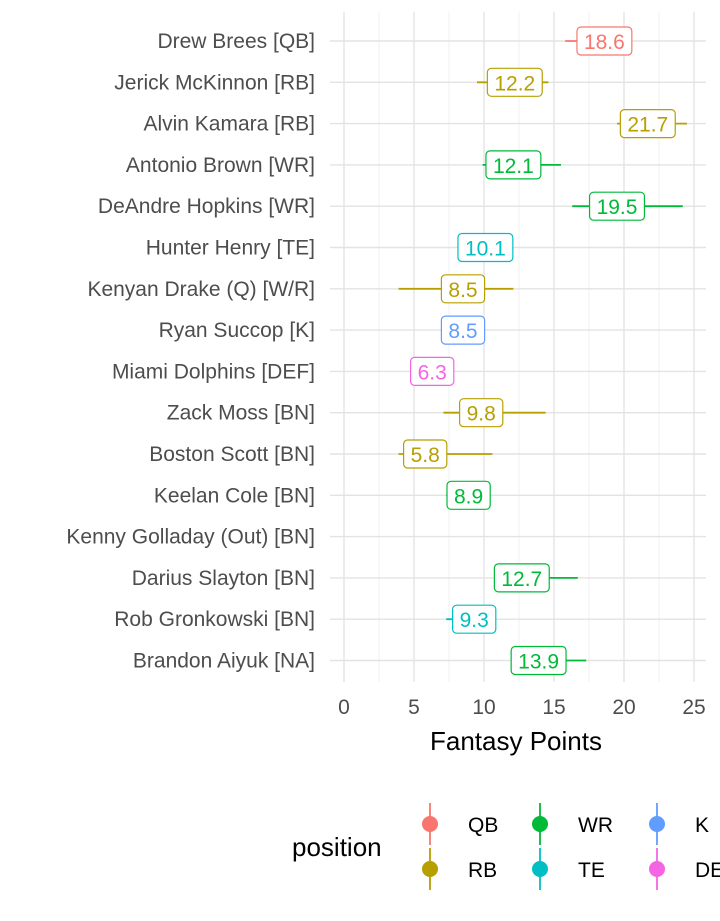 This screenshot has height=921, width=720. What do you see at coordinates (702, 825) in the screenshot?
I see `legend-label: K` at bounding box center [702, 825].